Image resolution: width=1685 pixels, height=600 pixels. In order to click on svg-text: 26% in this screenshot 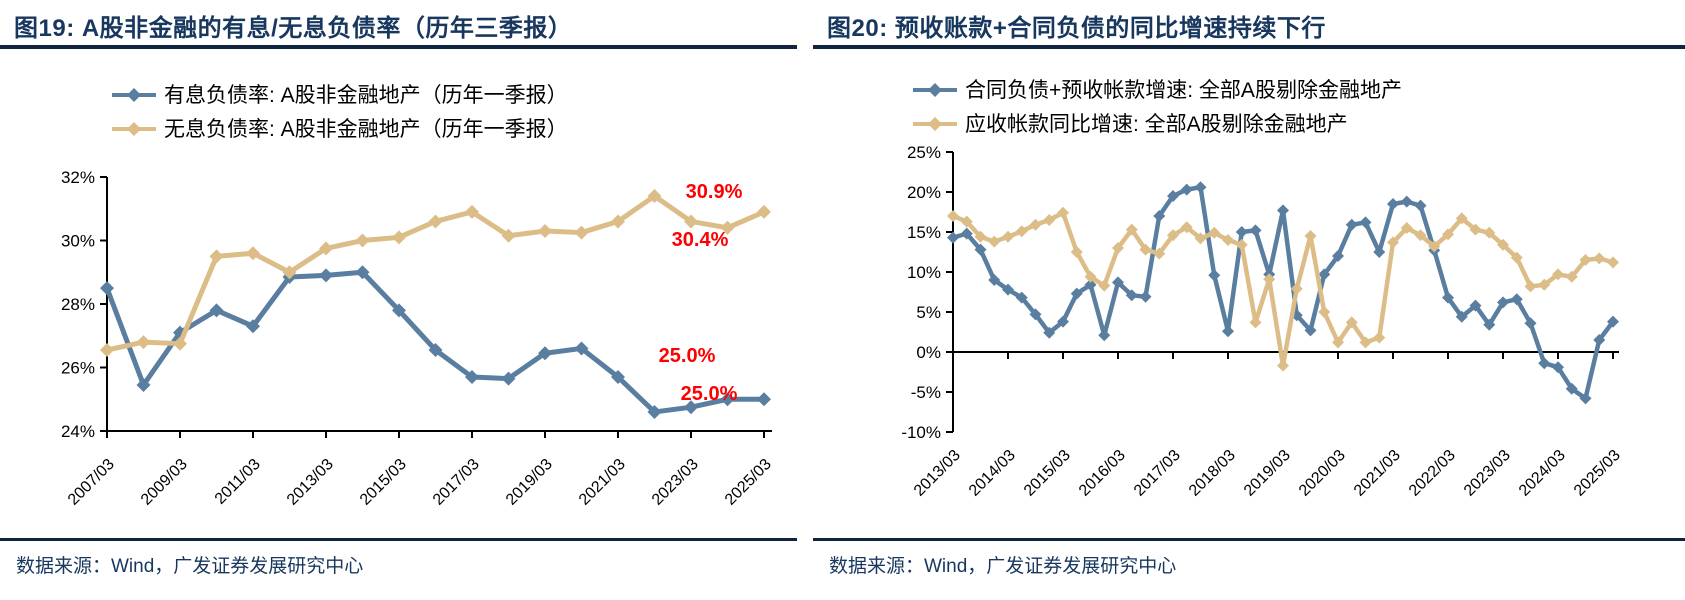, I will do `click(78, 368)`.